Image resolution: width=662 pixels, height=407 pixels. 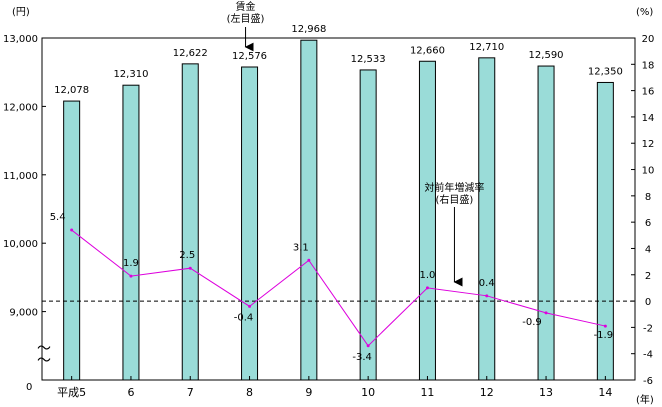 I want to click on wage-bar-label: 12,660, so click(x=427, y=50).